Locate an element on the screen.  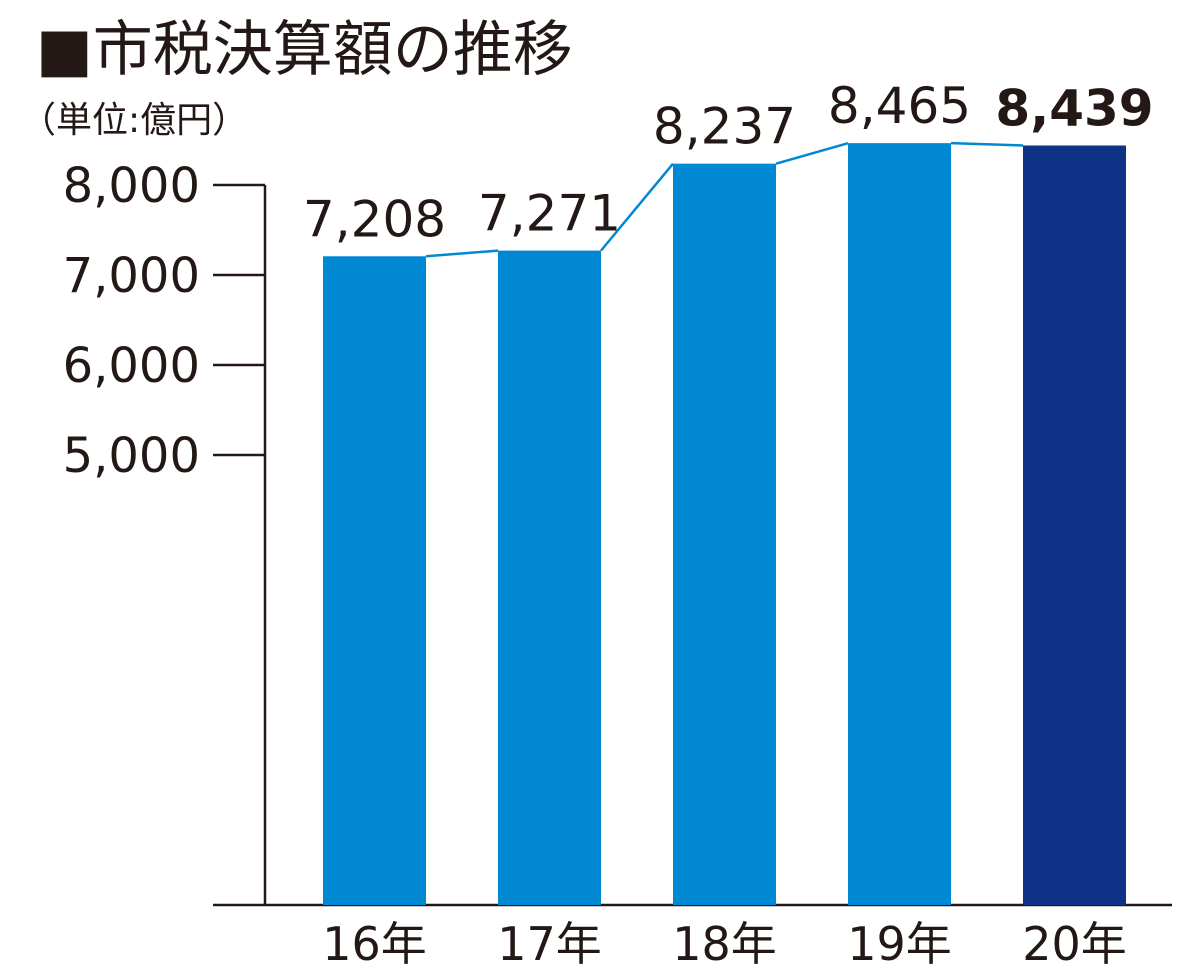
chart-title: ■市税決算額の推移 is located at coordinates (304, 50).